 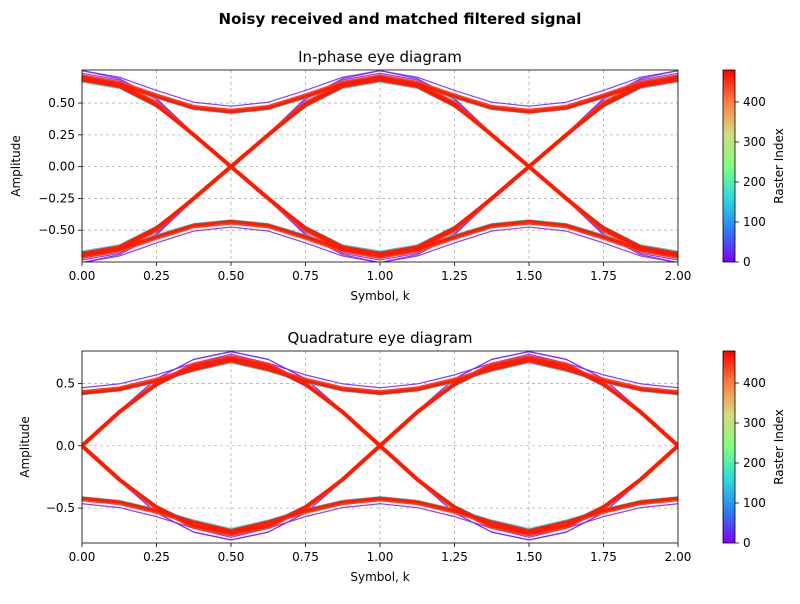 I want to click on inphase-y-tick-label: 0.50, so click(x=61, y=103).